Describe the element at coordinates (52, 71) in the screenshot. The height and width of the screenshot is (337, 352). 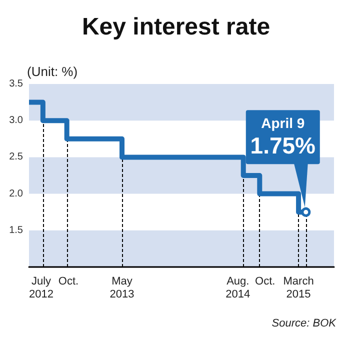
I see `y-axis-title: (Unit: %)` at that location.